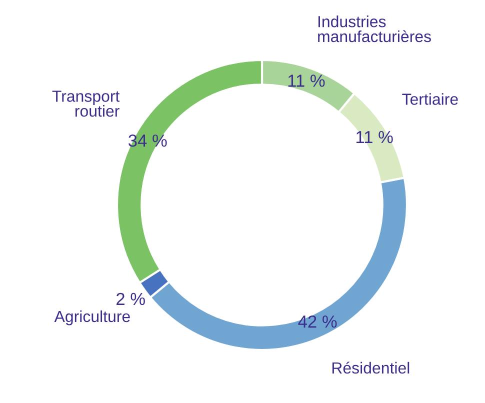  What do you see at coordinates (374, 29) in the screenshot?
I see `slice-label: Industries manufacturières` at bounding box center [374, 29].